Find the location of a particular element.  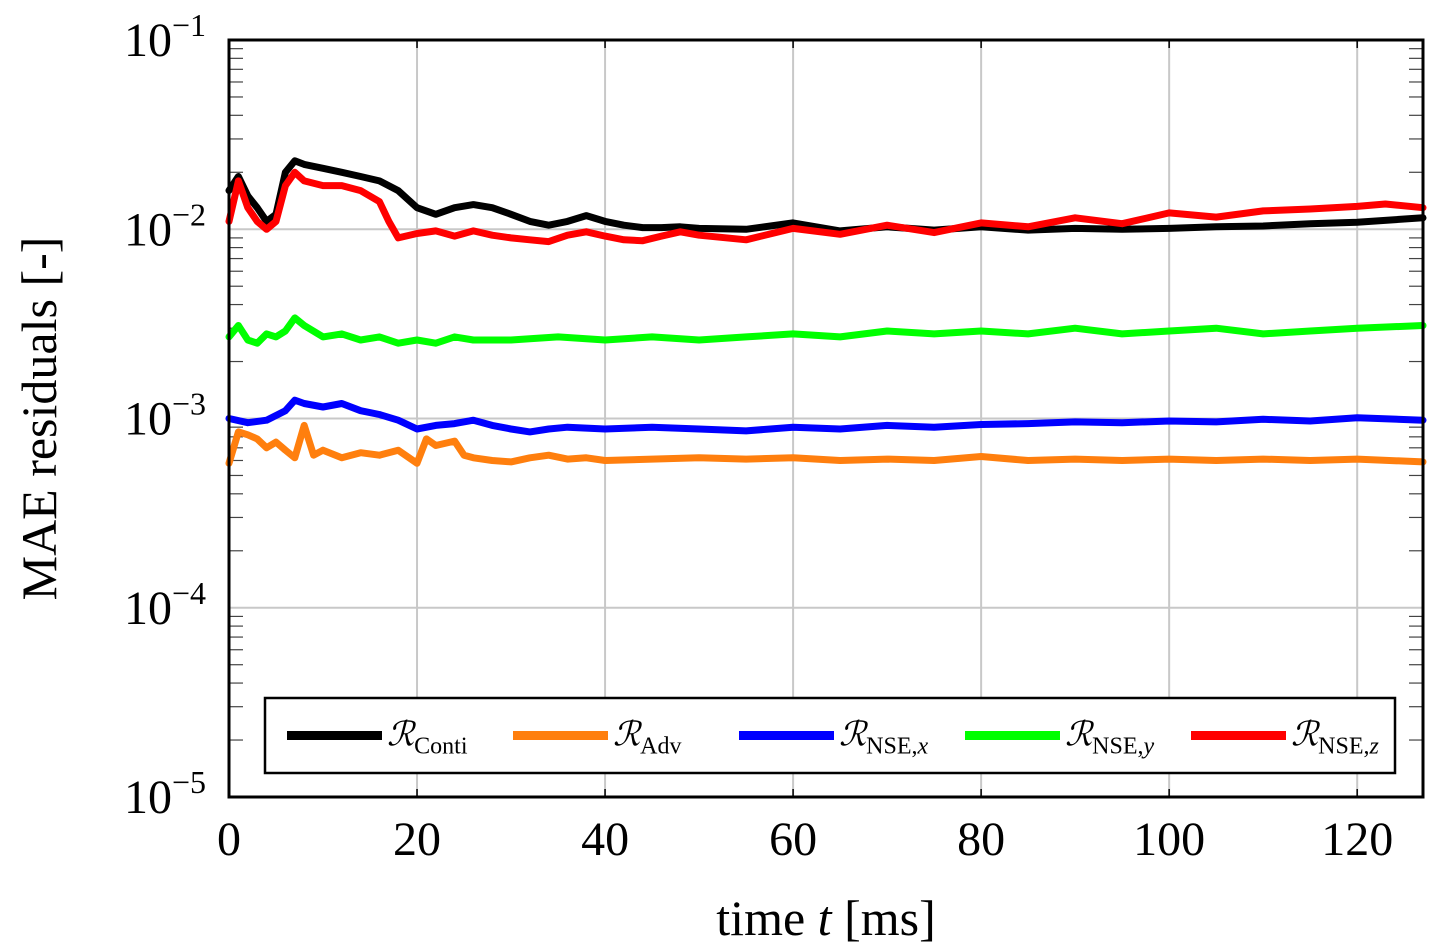

legend-label: ℛAdv is located at coordinates (647, 738).